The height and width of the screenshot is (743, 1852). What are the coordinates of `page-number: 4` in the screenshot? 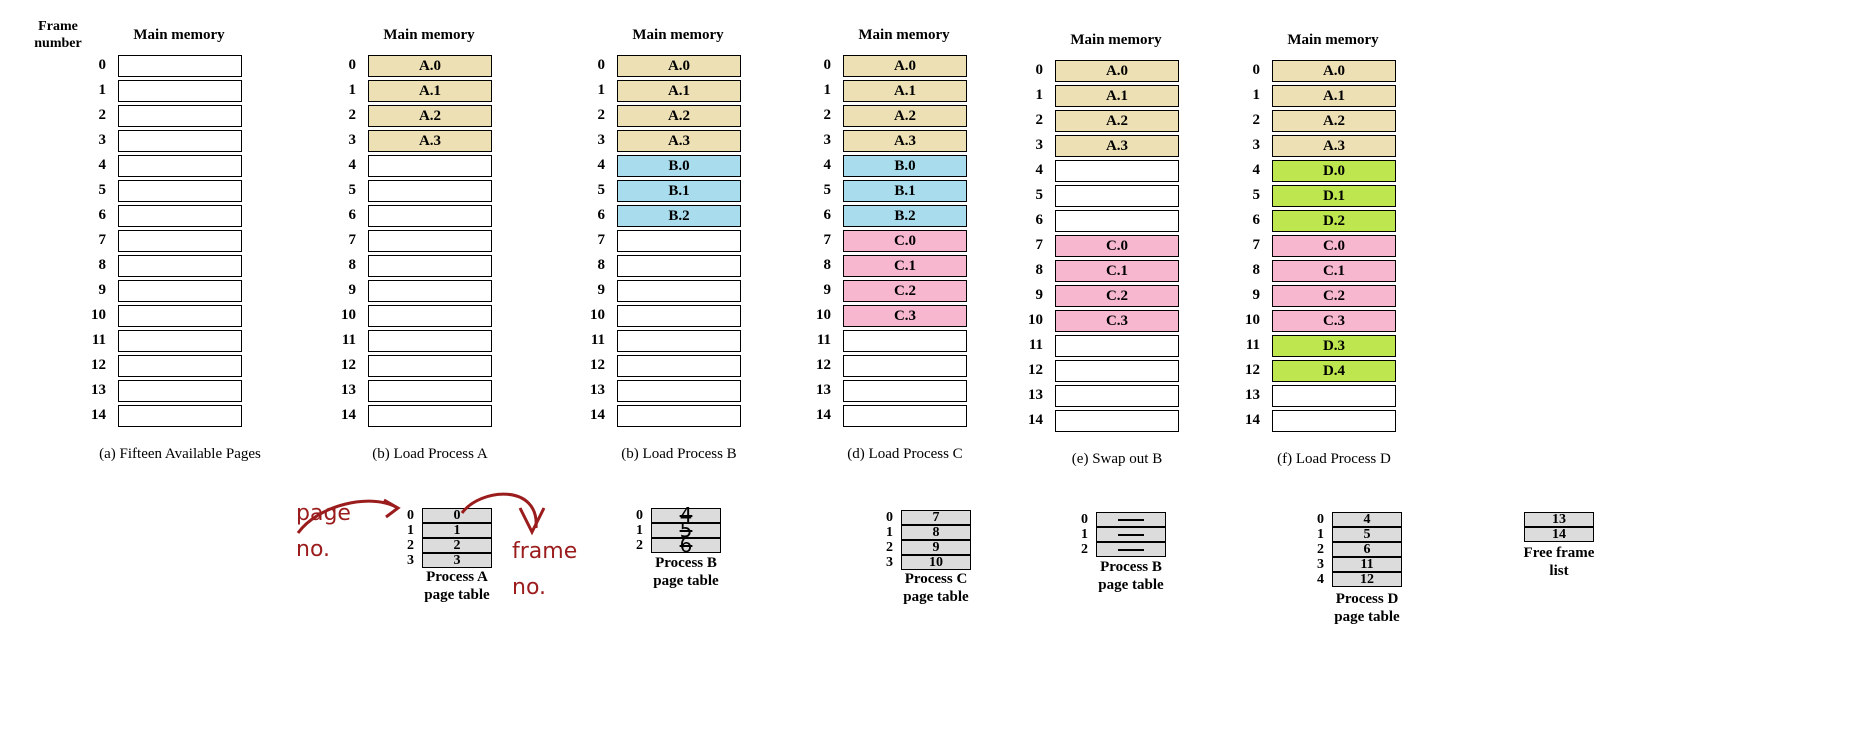 It's located at (1320, 579).